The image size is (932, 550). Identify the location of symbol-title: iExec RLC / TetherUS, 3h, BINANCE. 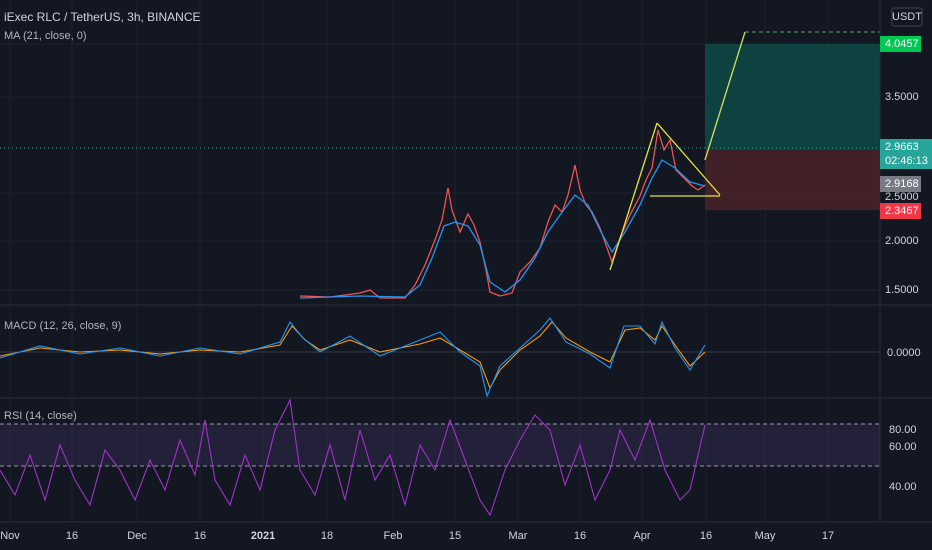
(102, 17).